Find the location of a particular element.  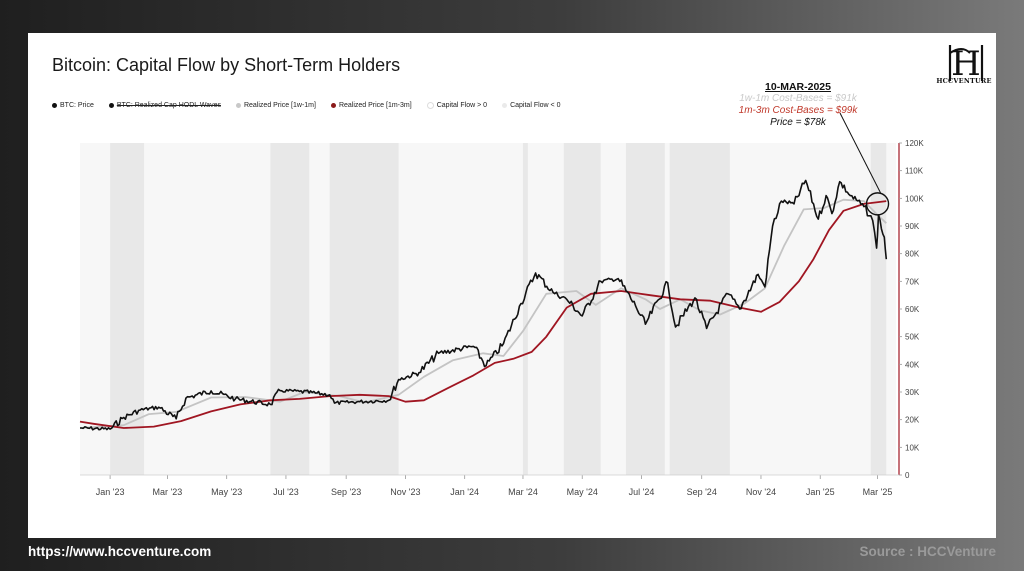

legend-item: BTC: Price is located at coordinates (73, 105).